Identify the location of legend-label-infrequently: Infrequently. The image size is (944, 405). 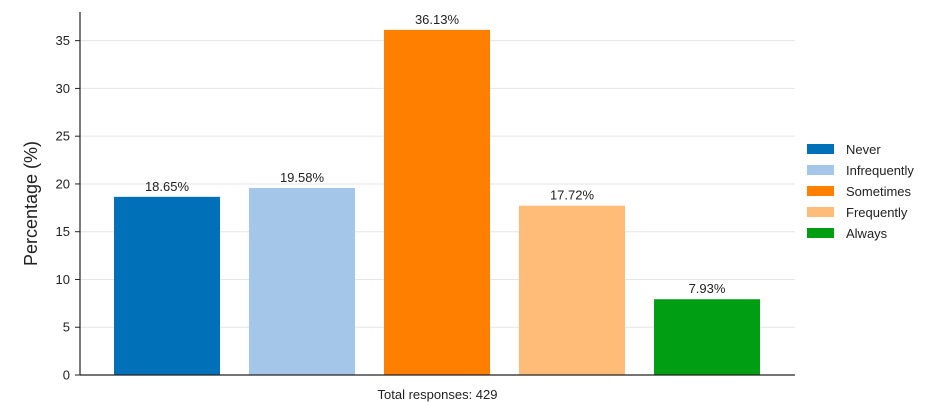
(880, 170).